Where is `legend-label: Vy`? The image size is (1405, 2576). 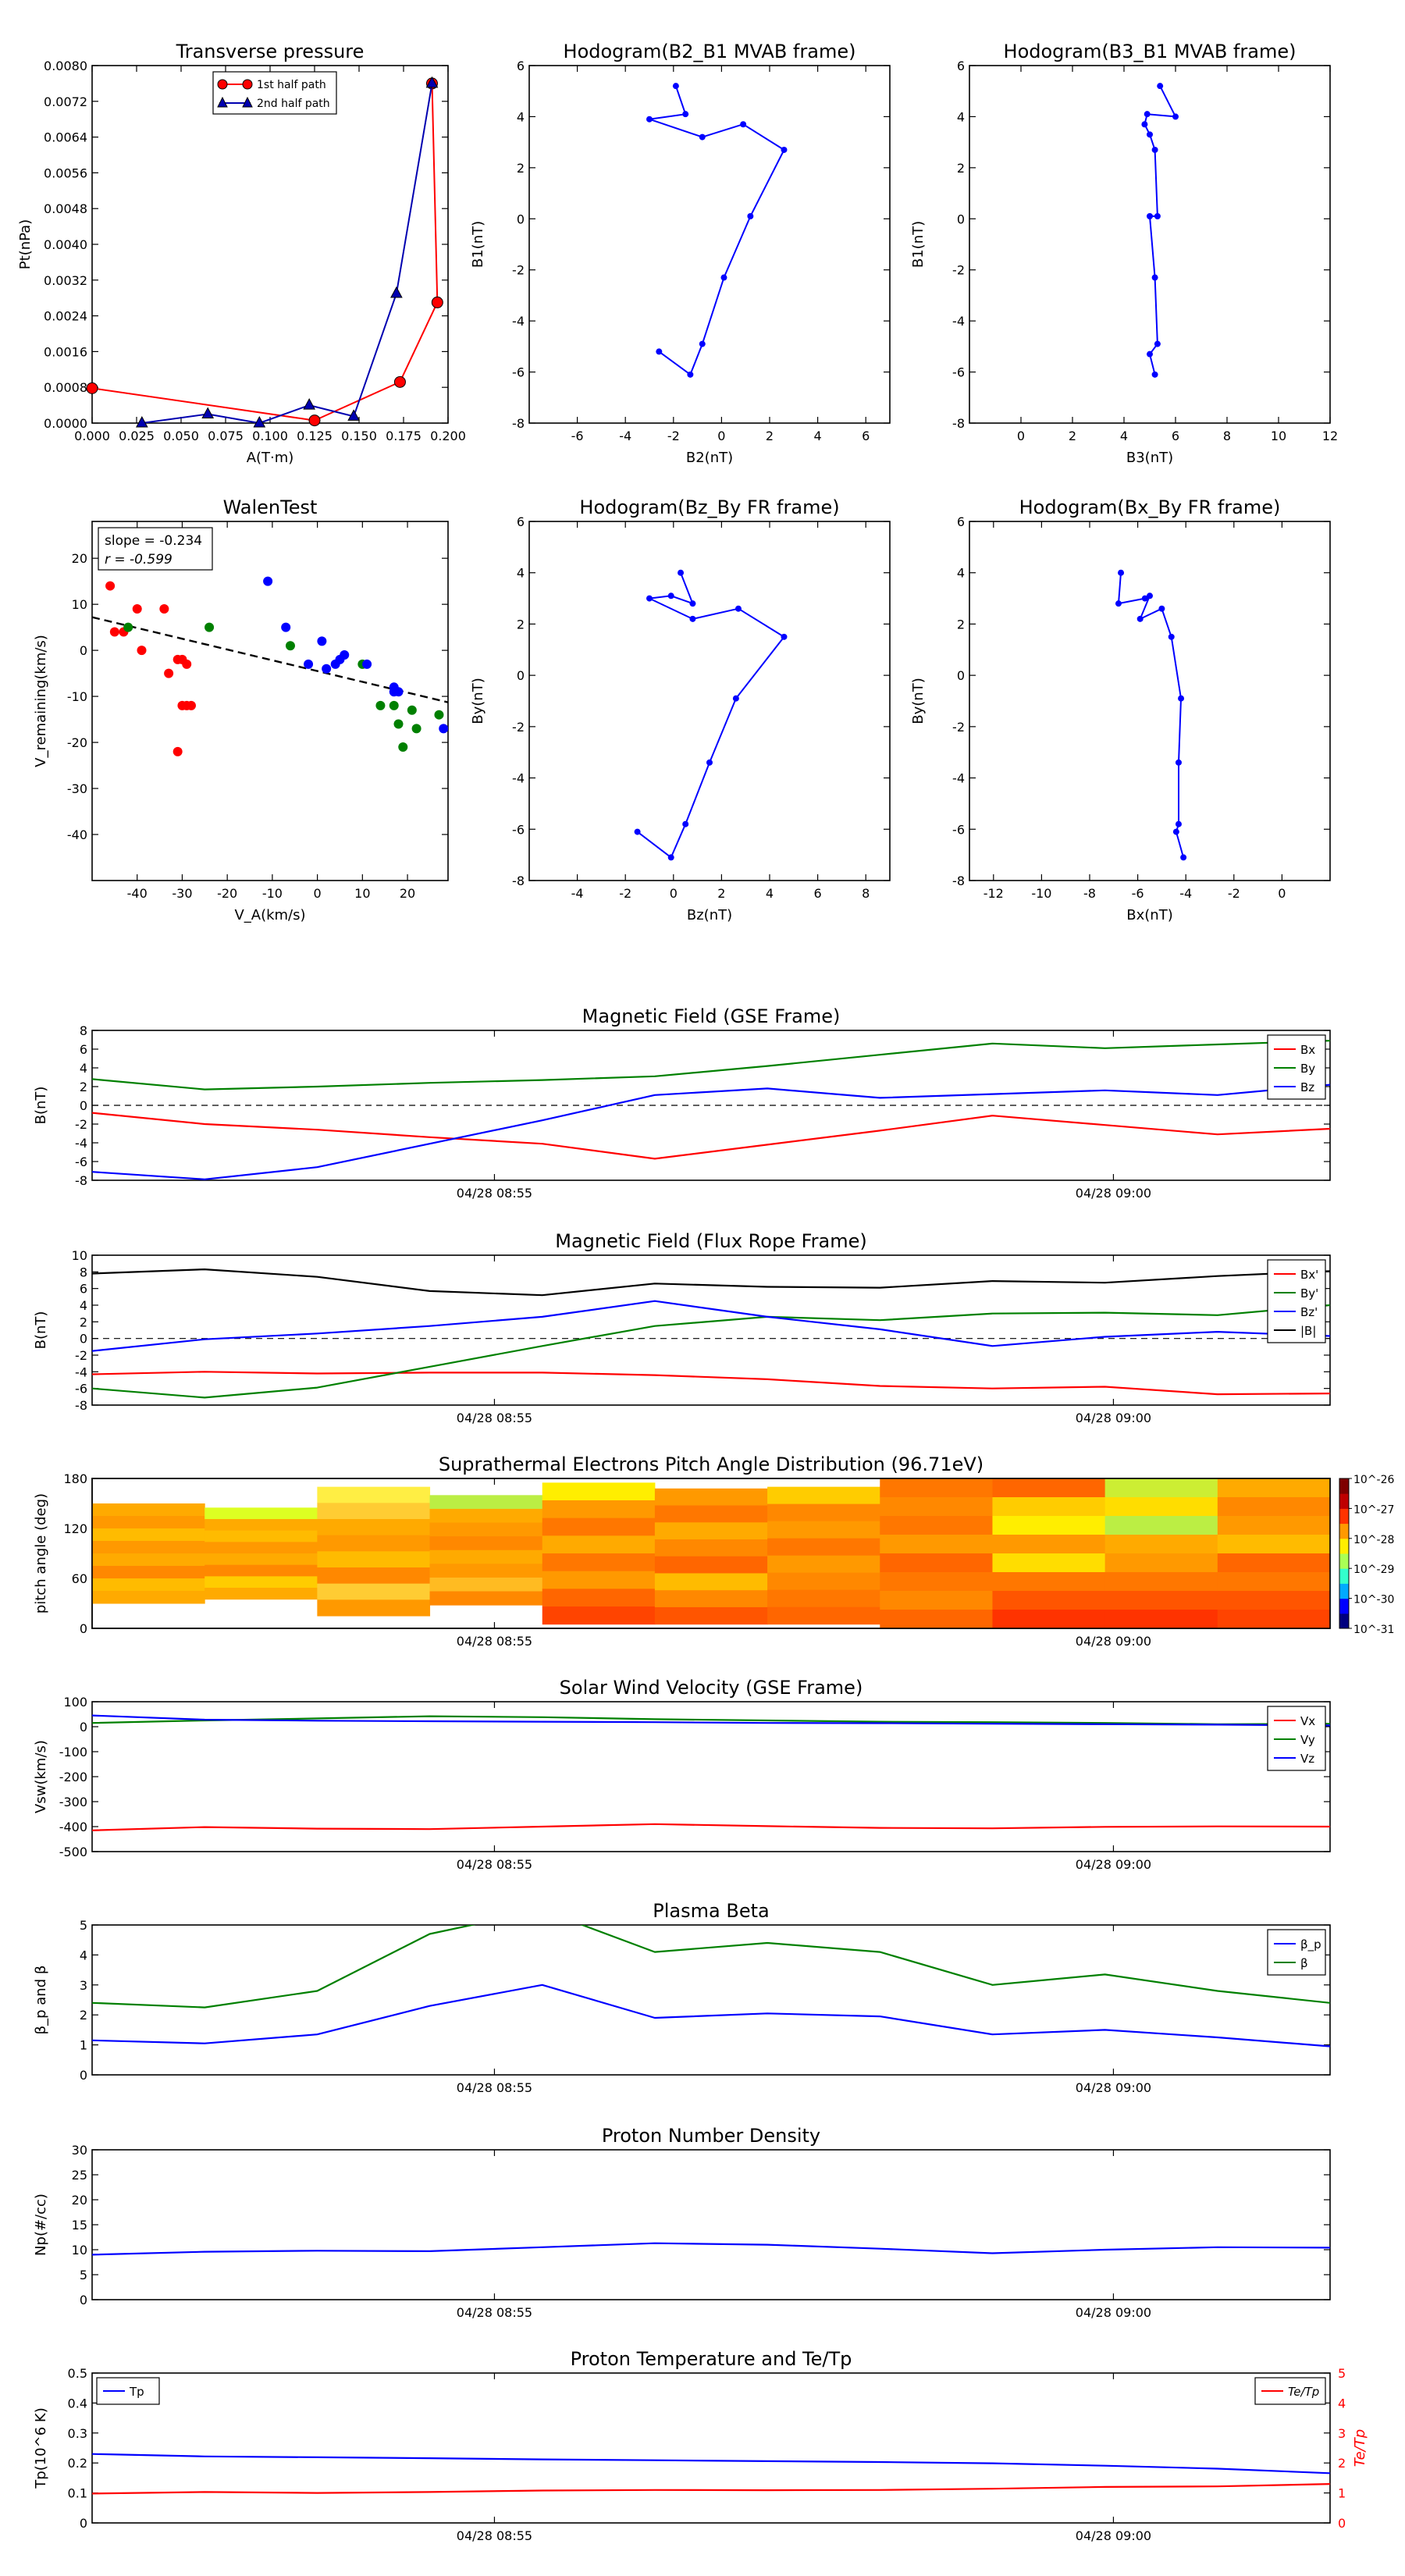
legend-label: Vy is located at coordinates (1307, 1740).